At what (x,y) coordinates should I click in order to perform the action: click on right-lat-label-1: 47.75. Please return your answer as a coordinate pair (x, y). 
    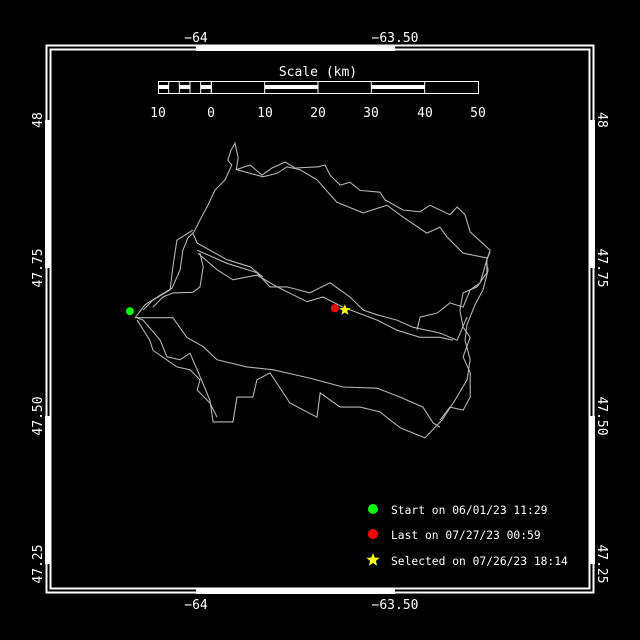
    Looking at the image, I should click on (601, 267).